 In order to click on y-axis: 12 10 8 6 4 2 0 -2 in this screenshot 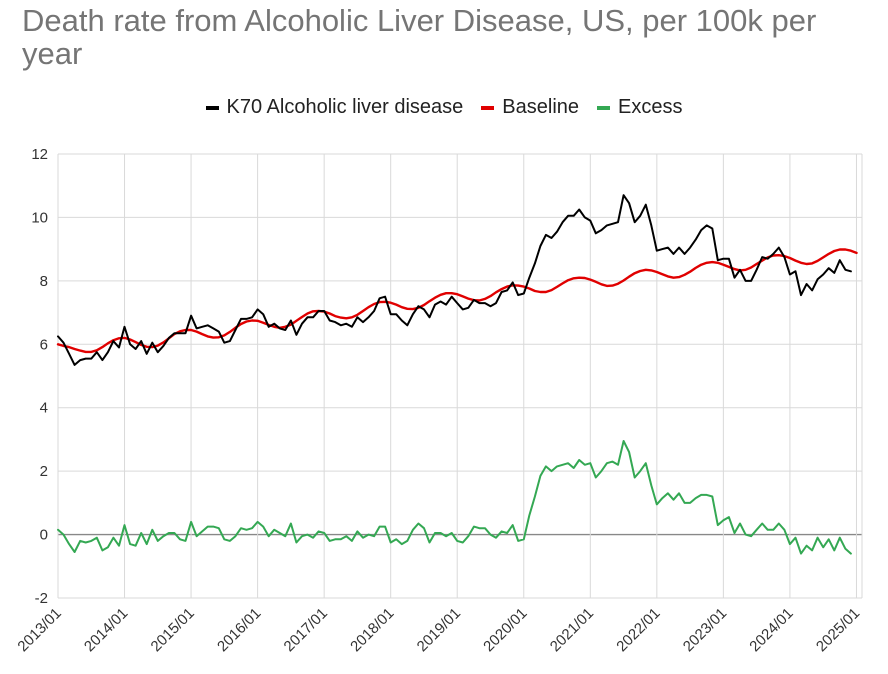, I will do `click(39, 376)`.